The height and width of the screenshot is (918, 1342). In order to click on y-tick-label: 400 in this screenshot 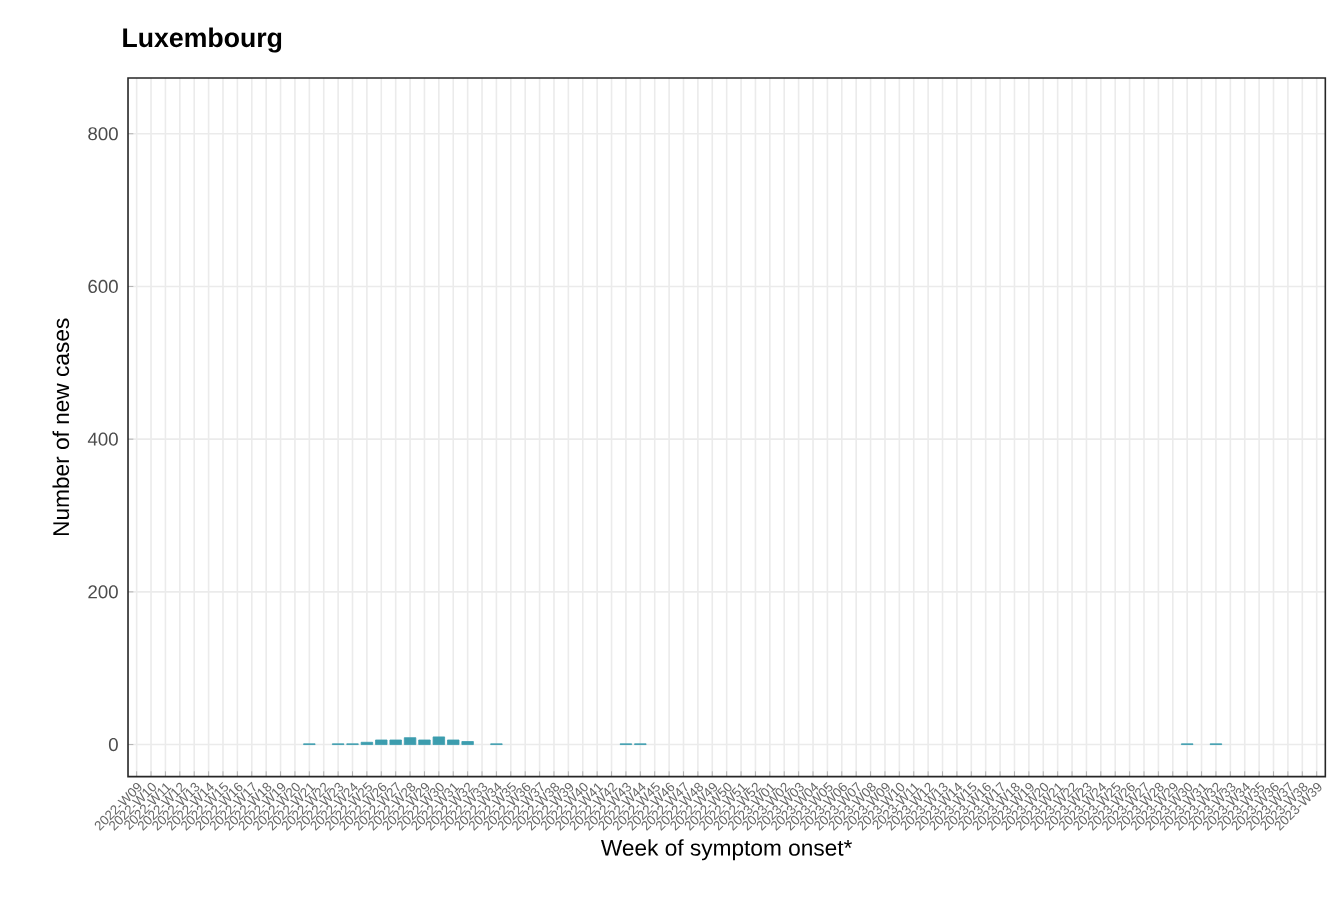, I will do `click(102, 439)`.